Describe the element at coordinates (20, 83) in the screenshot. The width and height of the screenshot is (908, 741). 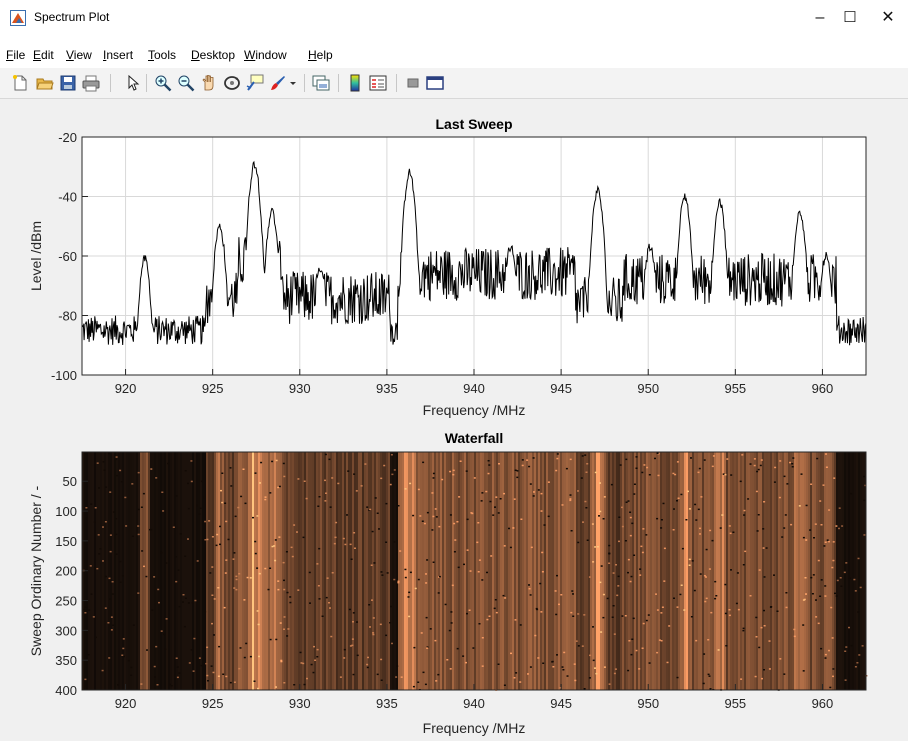
I see `new-figure-icon` at that location.